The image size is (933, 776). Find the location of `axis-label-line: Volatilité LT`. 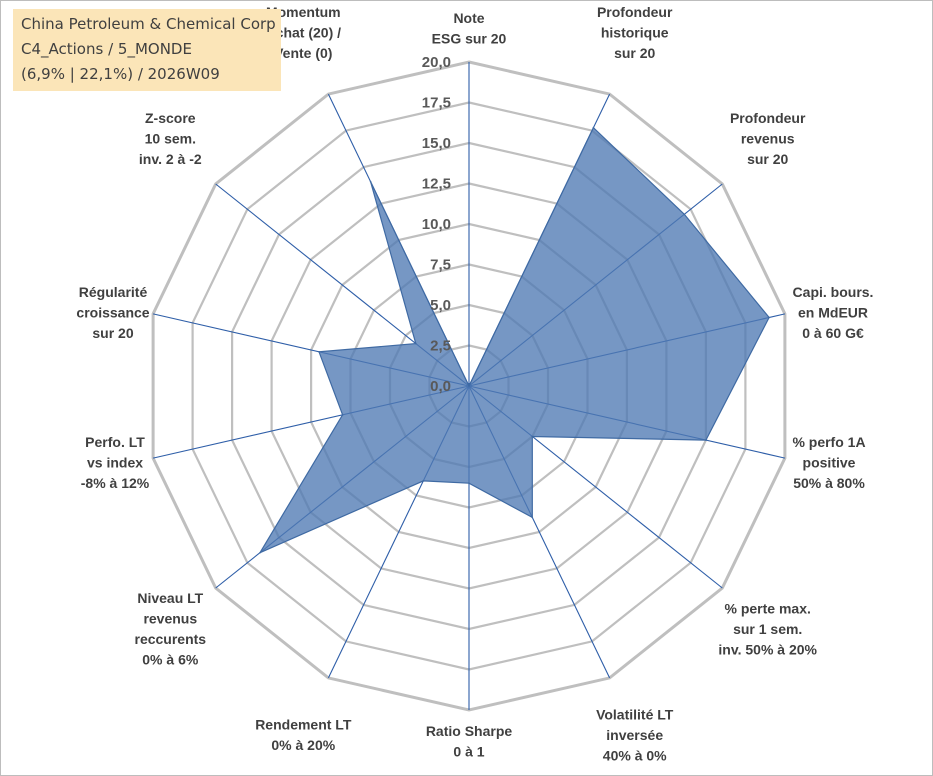

axis-label-line: Volatilité LT is located at coordinates (635, 714).